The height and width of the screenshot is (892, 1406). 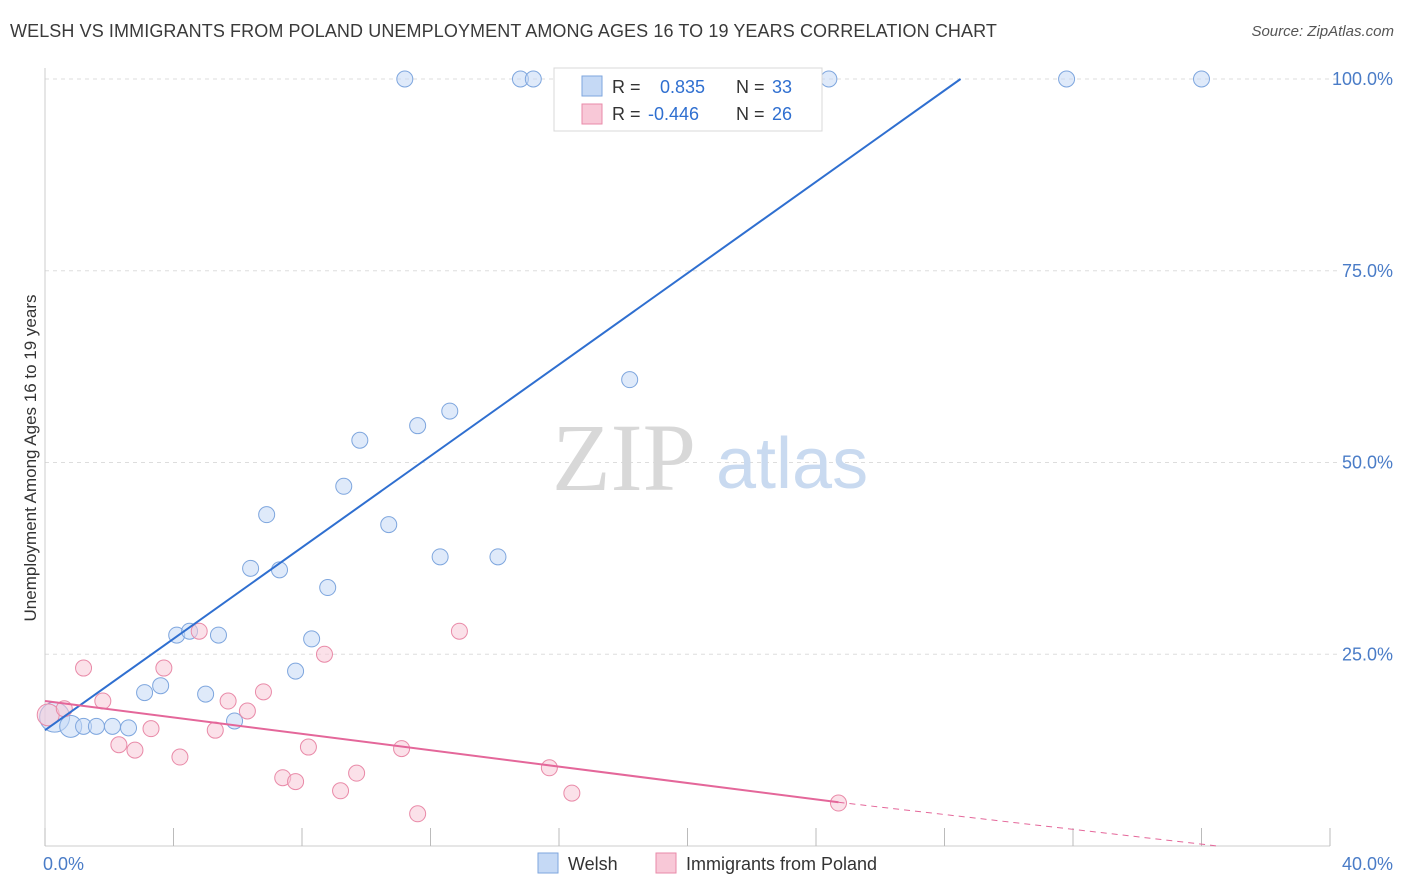 What do you see at coordinates (682, 87) in the screenshot?
I see `stats-r-value-welsh: 0.835` at bounding box center [682, 87].